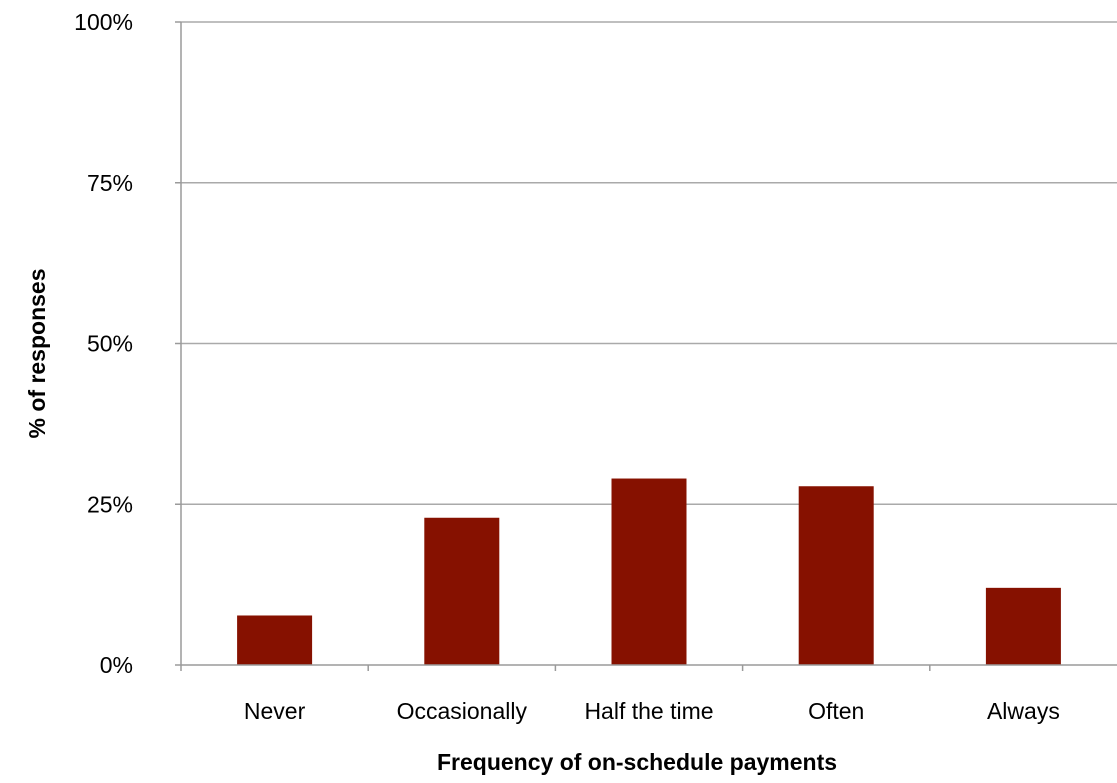  Describe the element at coordinates (275, 711) in the screenshot. I see `x-tick-label: Never` at that location.